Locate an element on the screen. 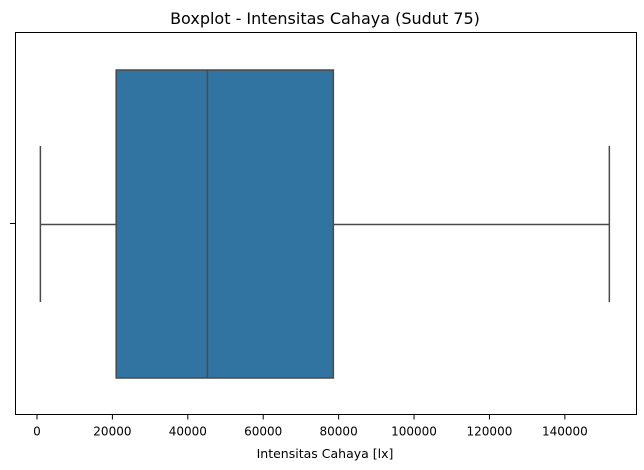 The width and height of the screenshot is (644, 470). x-tick-label: 120000 is located at coordinates (490, 432).